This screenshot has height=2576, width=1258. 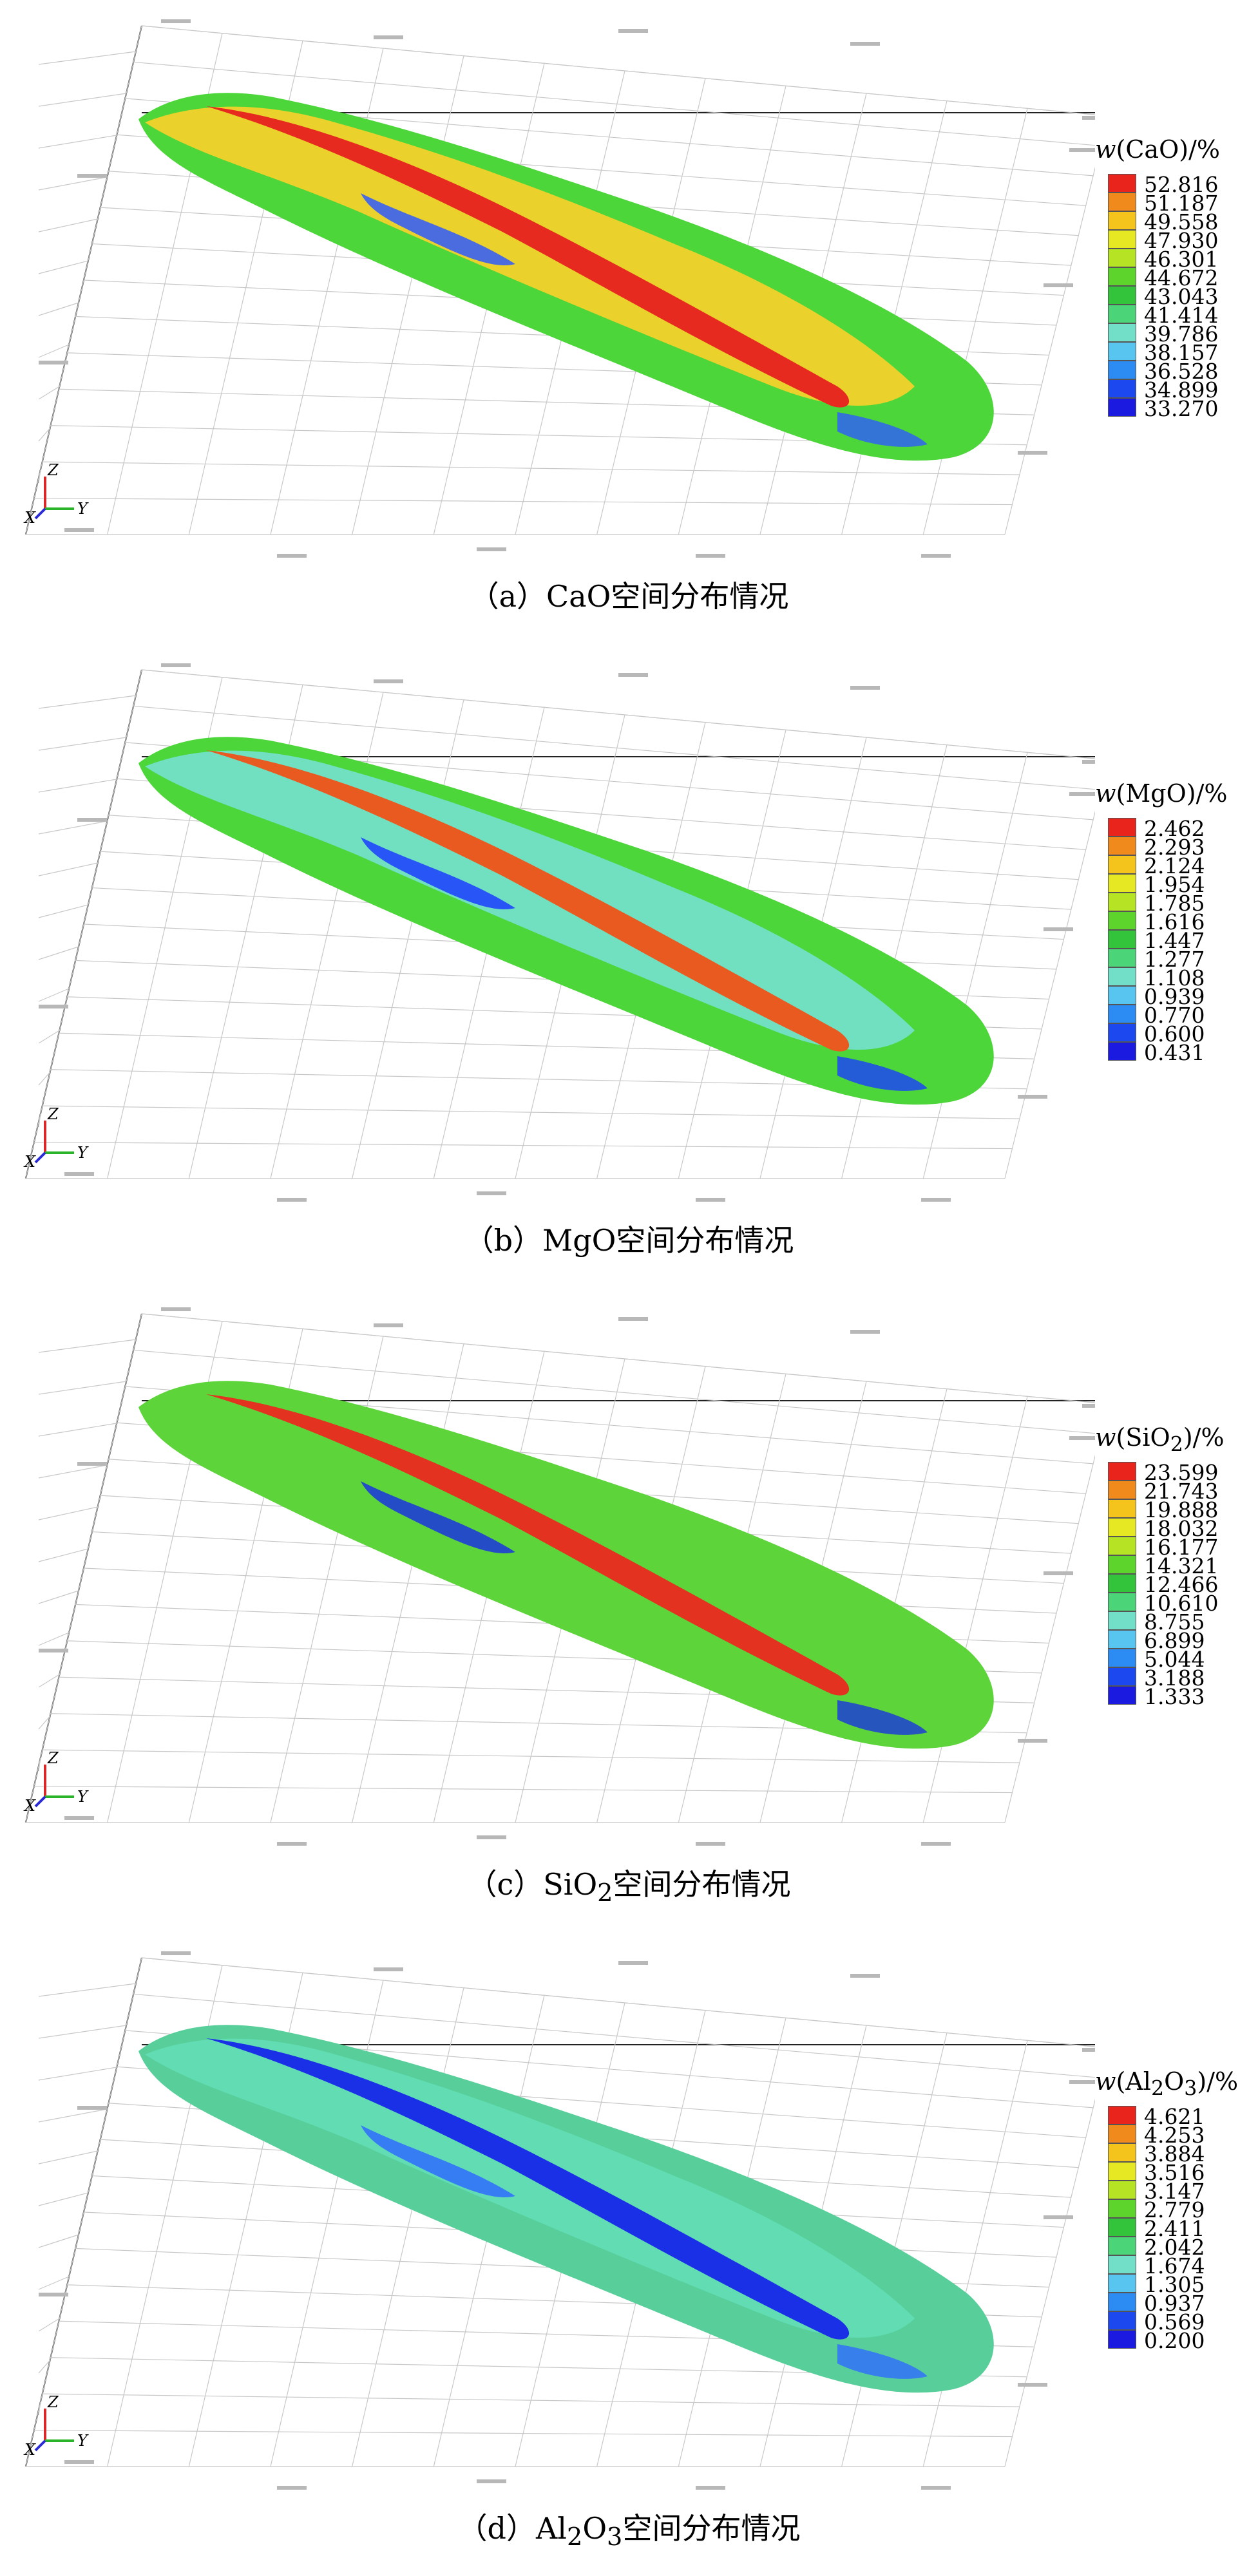 What do you see at coordinates (1181, 1603) in the screenshot?
I see `legend-tick-label: 10.610` at bounding box center [1181, 1603].